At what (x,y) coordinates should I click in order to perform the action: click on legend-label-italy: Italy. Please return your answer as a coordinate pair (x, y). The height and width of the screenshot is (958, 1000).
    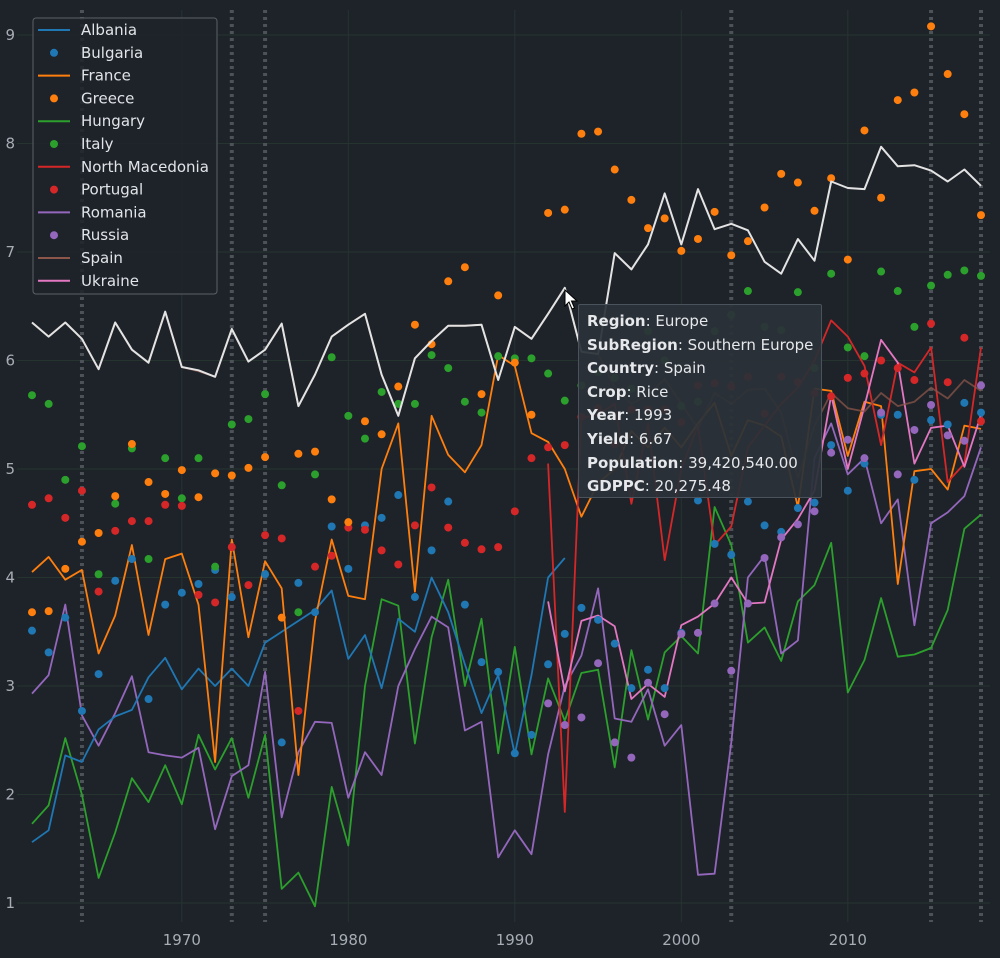
    Looking at the image, I should click on (97, 144).